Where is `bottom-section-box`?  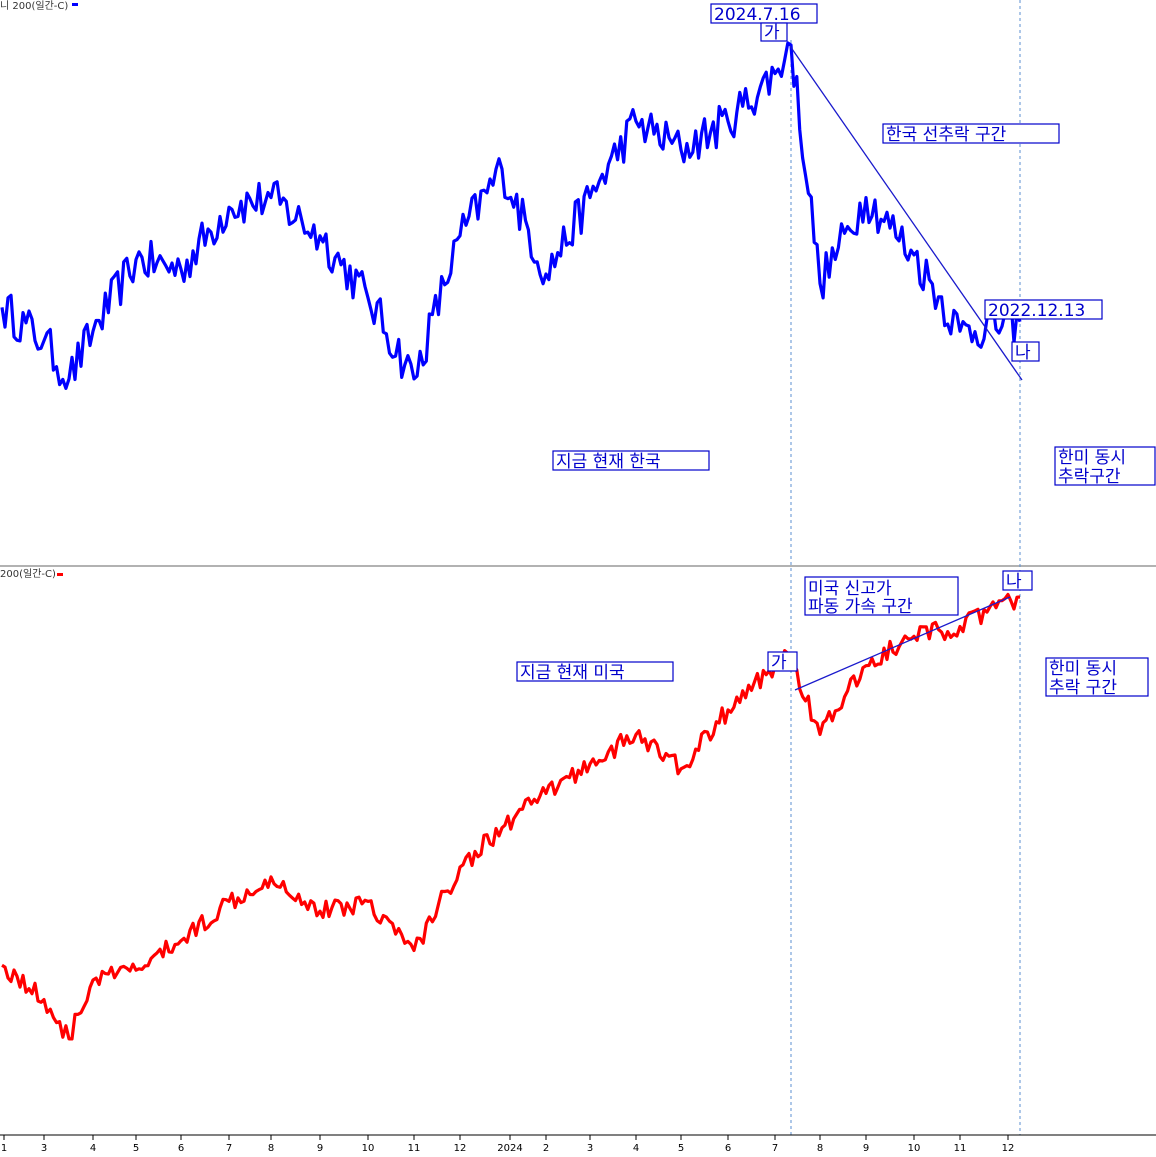 bottom-section-box is located at coordinates (881, 596).